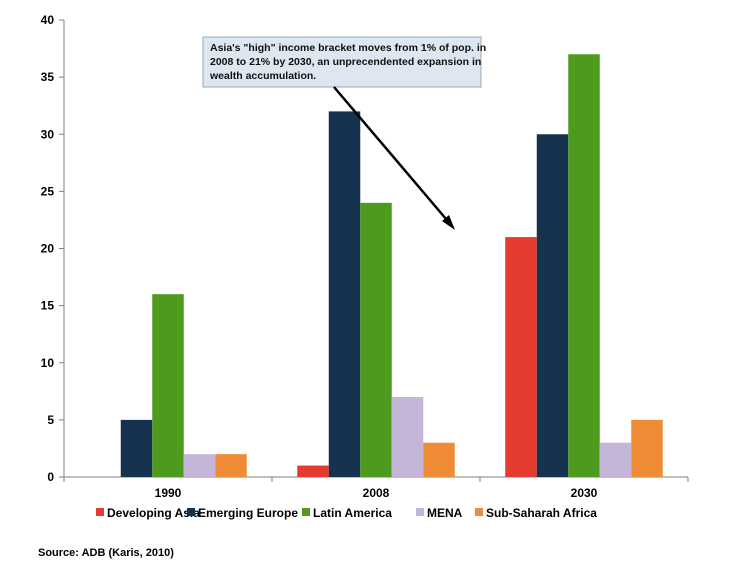  I want to click on annotation-line-3: wealth accumulation., so click(262, 76).